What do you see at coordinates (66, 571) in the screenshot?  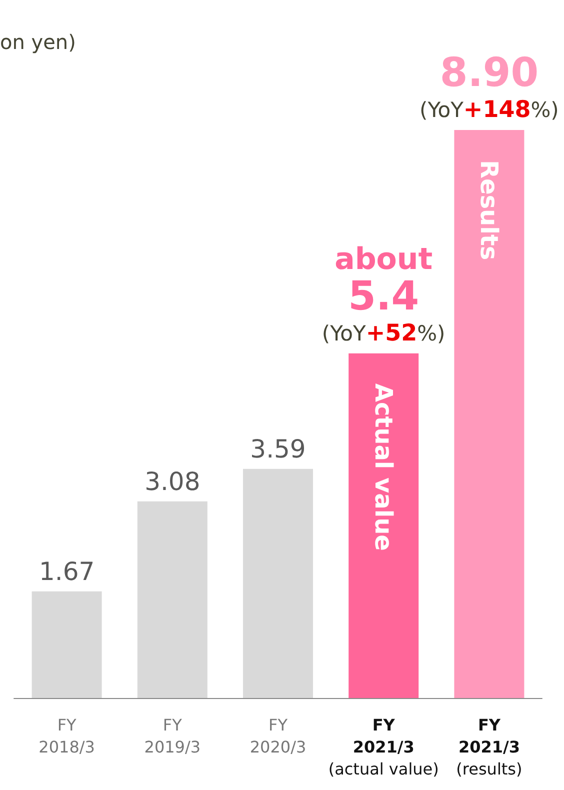 I see `data-label: 1.67` at bounding box center [66, 571].